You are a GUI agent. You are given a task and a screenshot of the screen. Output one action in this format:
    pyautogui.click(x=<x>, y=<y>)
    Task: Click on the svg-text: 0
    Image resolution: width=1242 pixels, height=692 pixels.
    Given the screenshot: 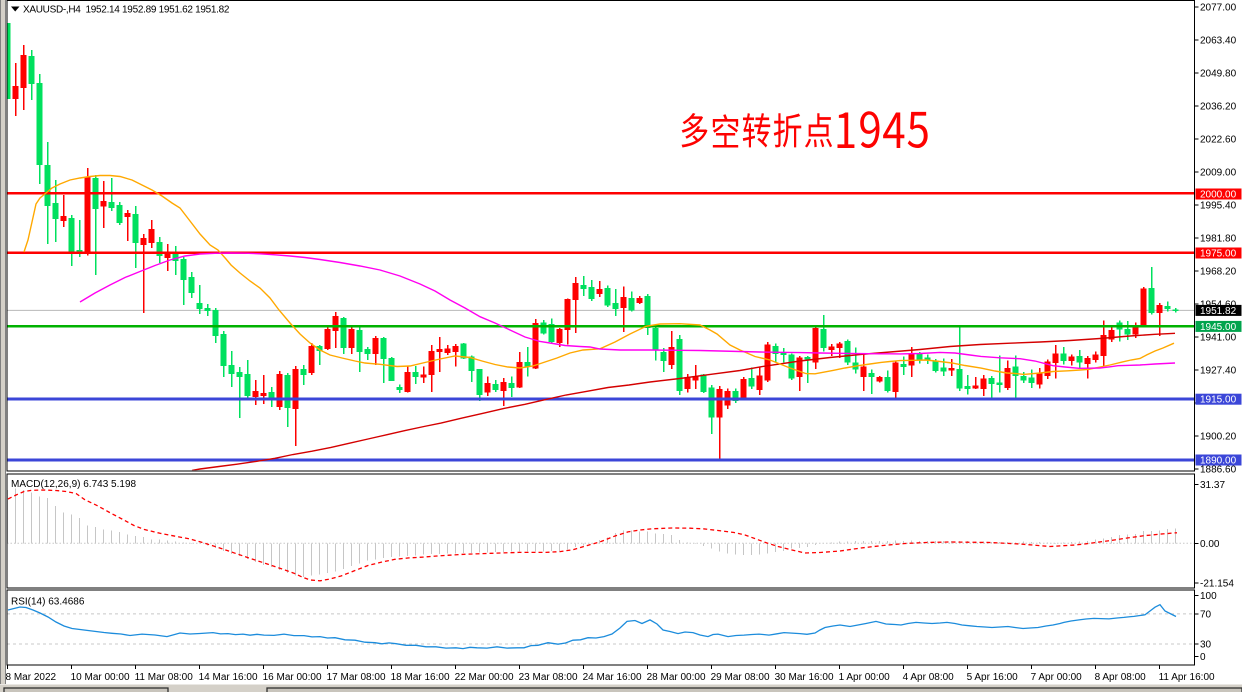 What is the action you would take?
    pyautogui.click(x=1203, y=657)
    